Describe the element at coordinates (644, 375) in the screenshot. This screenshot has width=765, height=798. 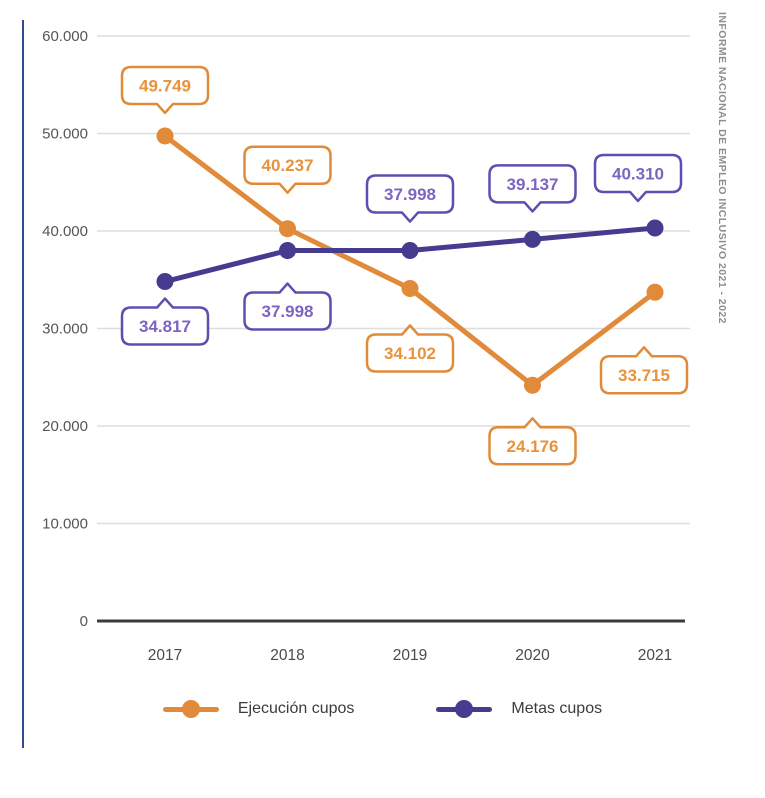
I see `callout-value: 33.715` at that location.